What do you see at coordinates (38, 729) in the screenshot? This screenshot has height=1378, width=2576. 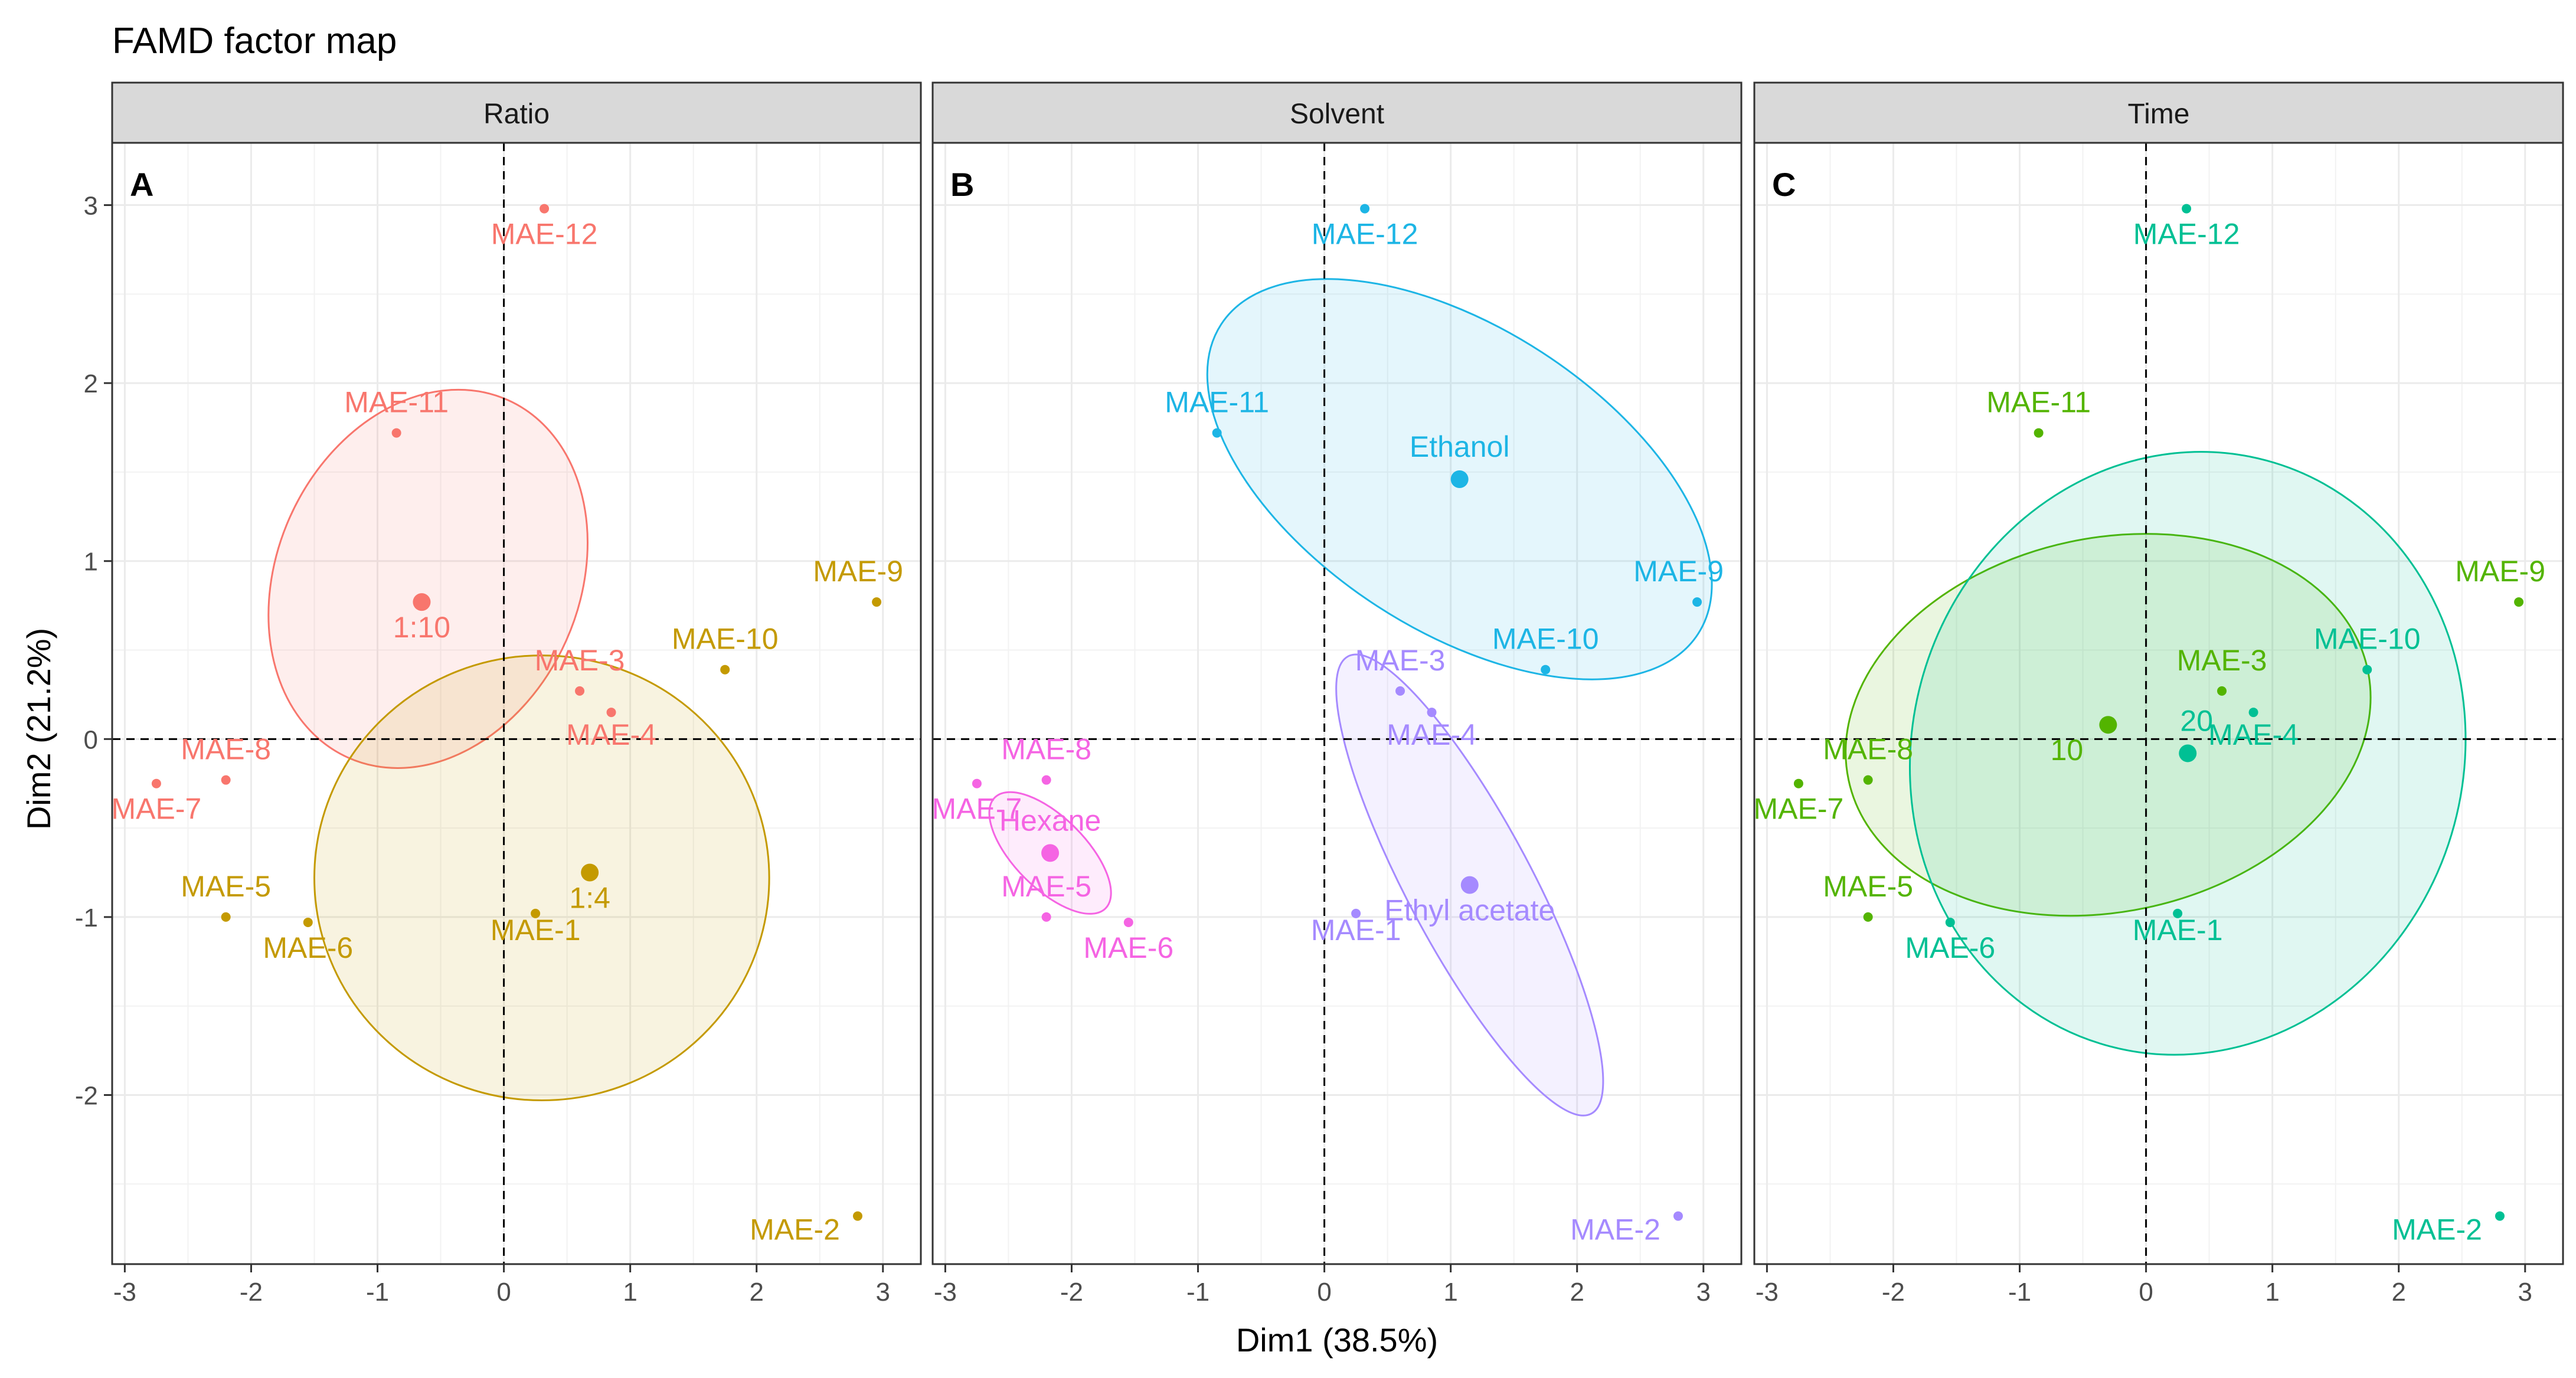 I see `y-axis-title: Dim2 (21.2%)` at bounding box center [38, 729].